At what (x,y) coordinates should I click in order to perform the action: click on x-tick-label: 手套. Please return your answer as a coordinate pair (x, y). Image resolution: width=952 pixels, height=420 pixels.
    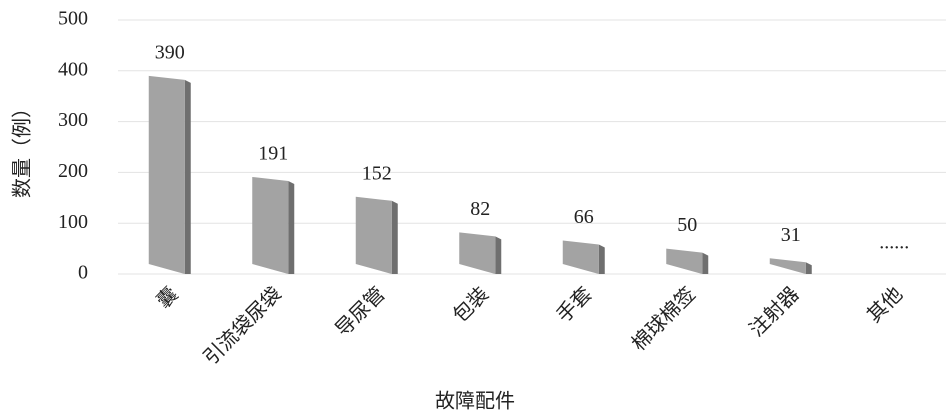
    Looking at the image, I should click on (574, 305).